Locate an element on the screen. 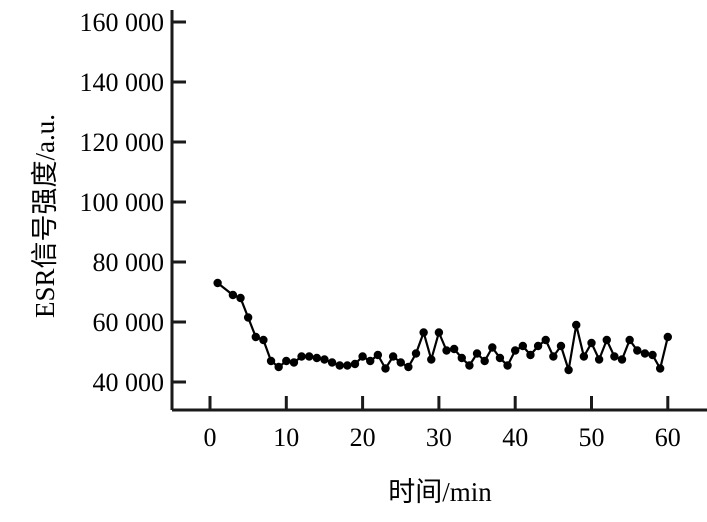 The height and width of the screenshot is (522, 707). y-axis-tick-label: 60 000 is located at coordinates (129, 322).